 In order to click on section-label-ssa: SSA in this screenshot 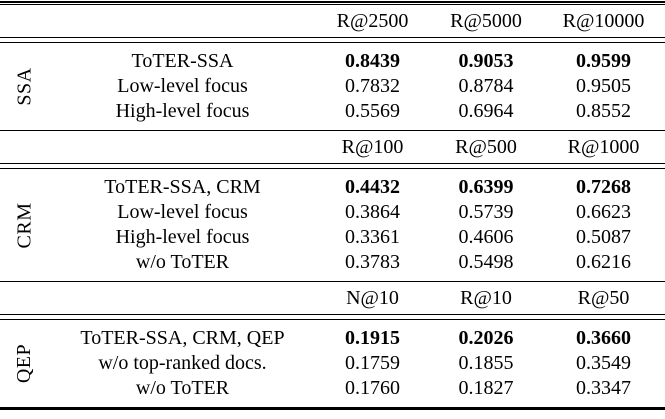, I will do `click(24, 86)`.